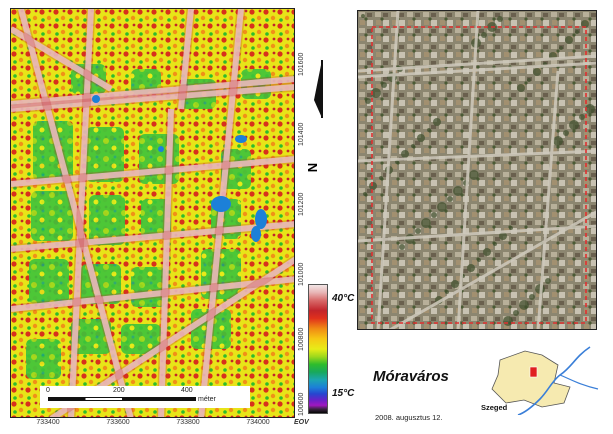 Image resolution: width=613 pixels, height=434 pixels. I want to click on x-tick-label: 733800, so click(188, 422).